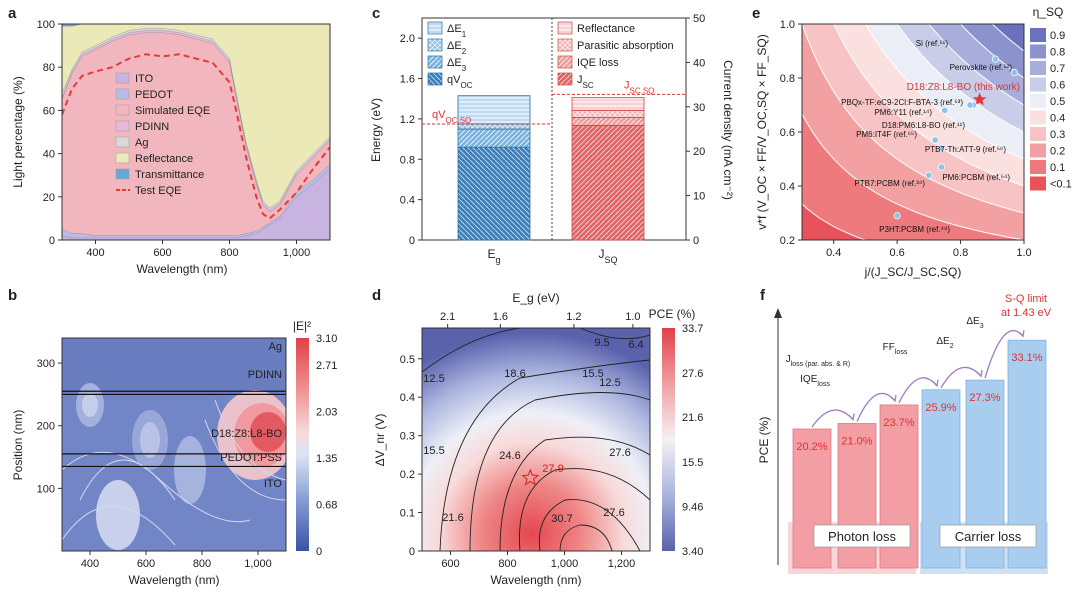 This screenshot has height=599, width=1080. Describe the element at coordinates (141, 143) in the screenshot. I see `legend-label: Ag` at that location.